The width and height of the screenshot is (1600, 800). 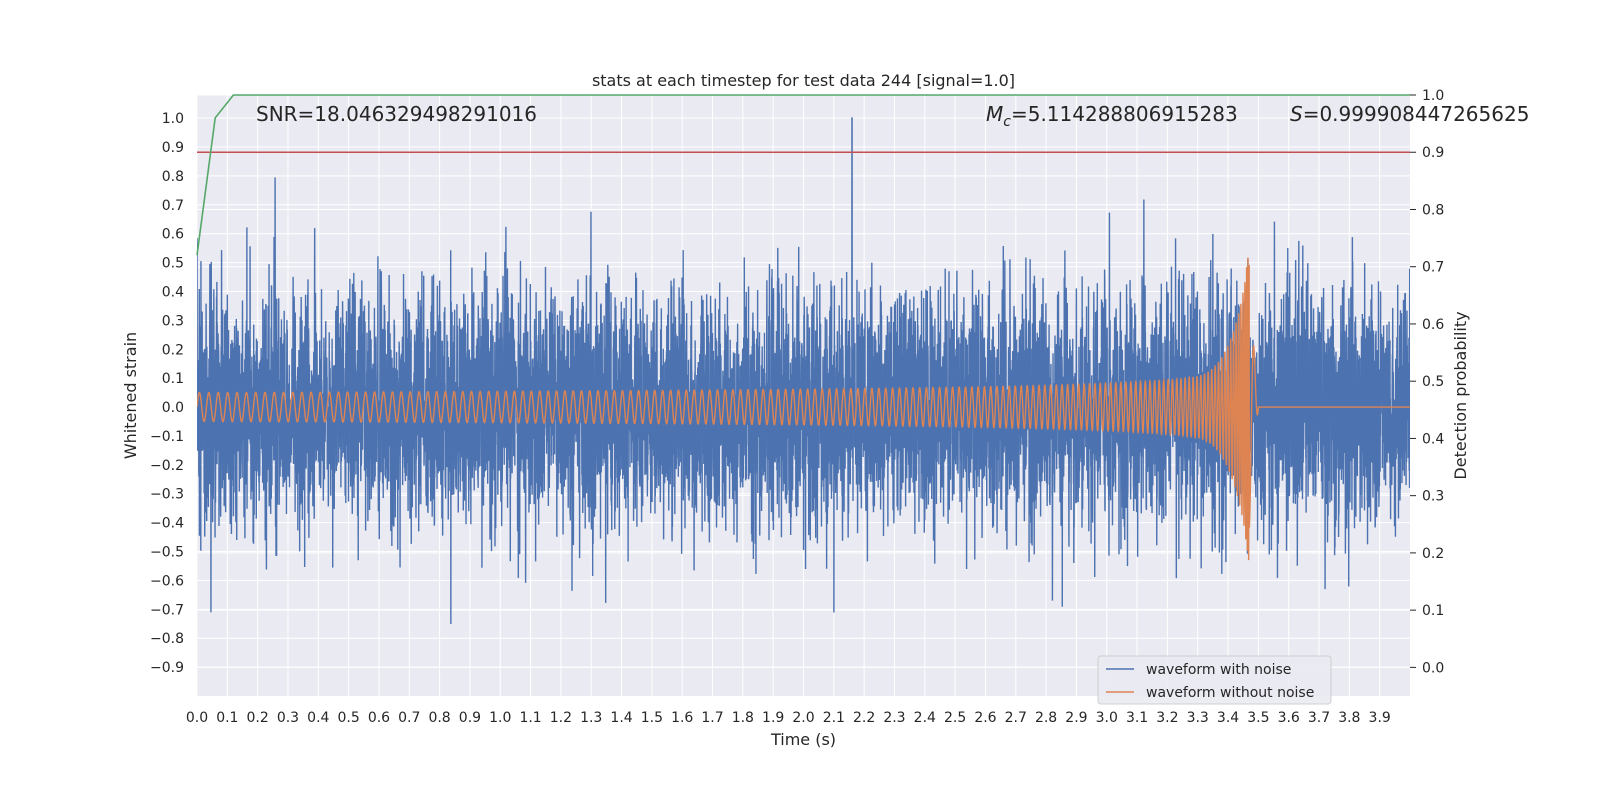 What do you see at coordinates (173, 408) in the screenshot?
I see `y-tick-label: 0.0` at bounding box center [173, 408].